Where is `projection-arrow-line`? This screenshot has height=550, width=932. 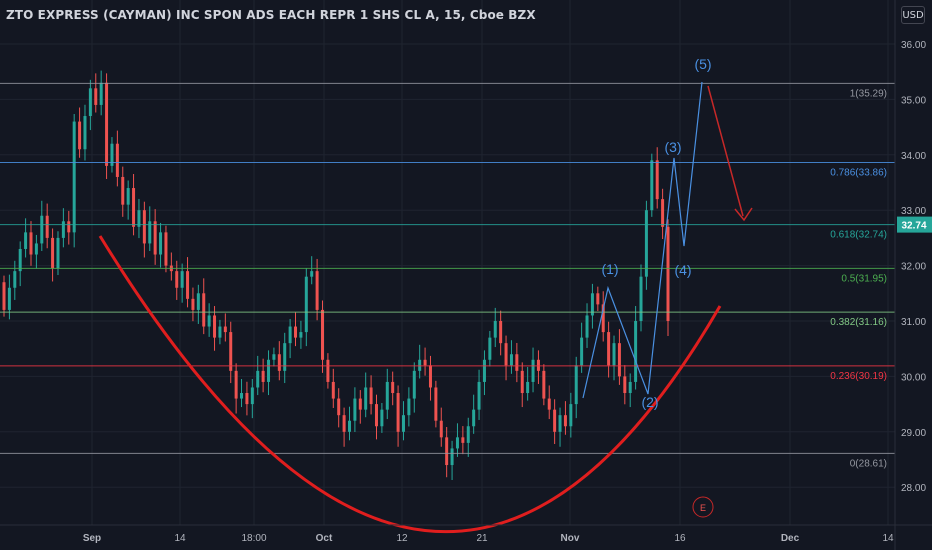 projection-arrow-line is located at coordinates (725, 151).